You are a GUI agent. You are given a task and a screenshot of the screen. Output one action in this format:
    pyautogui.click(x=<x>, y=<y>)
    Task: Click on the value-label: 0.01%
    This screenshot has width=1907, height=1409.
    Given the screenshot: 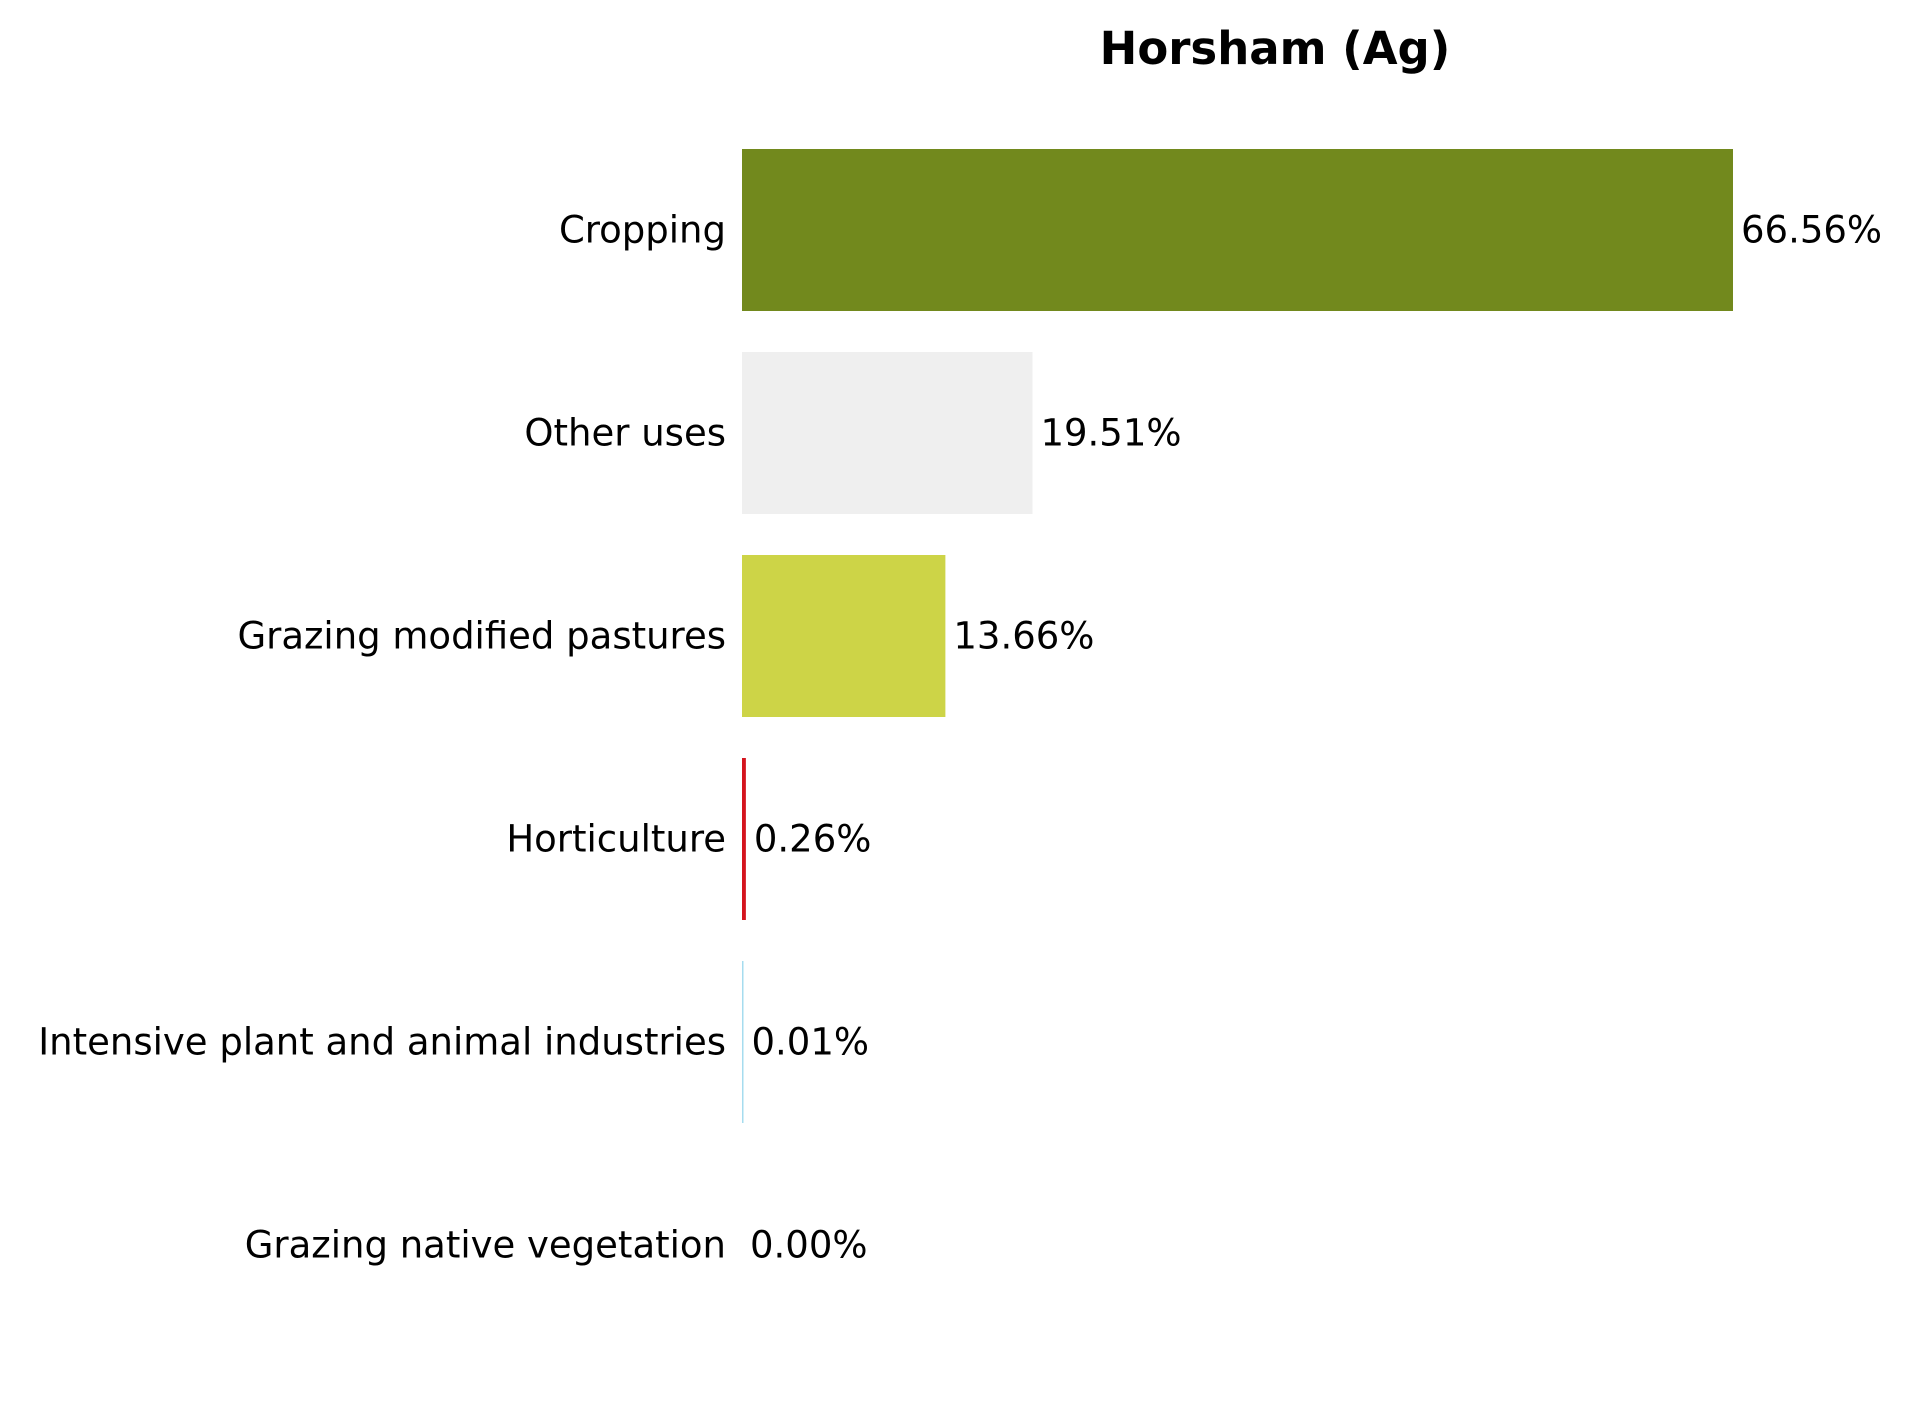 What is the action you would take?
    pyautogui.click(x=811, y=1042)
    